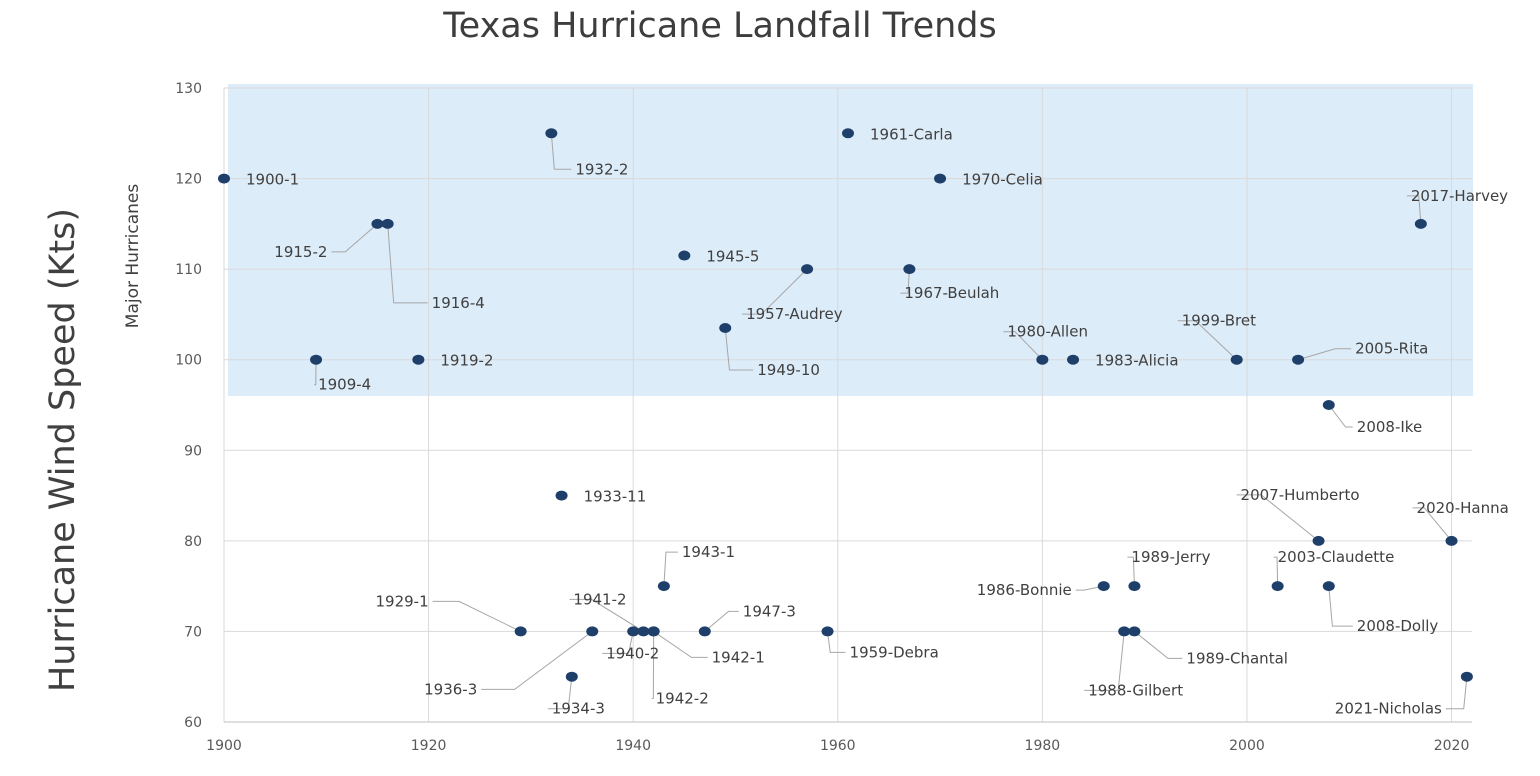 The image size is (1540, 776). What do you see at coordinates (1340, 606) in the screenshot?
I see `leader-line-2008-Dolly` at bounding box center [1340, 606].